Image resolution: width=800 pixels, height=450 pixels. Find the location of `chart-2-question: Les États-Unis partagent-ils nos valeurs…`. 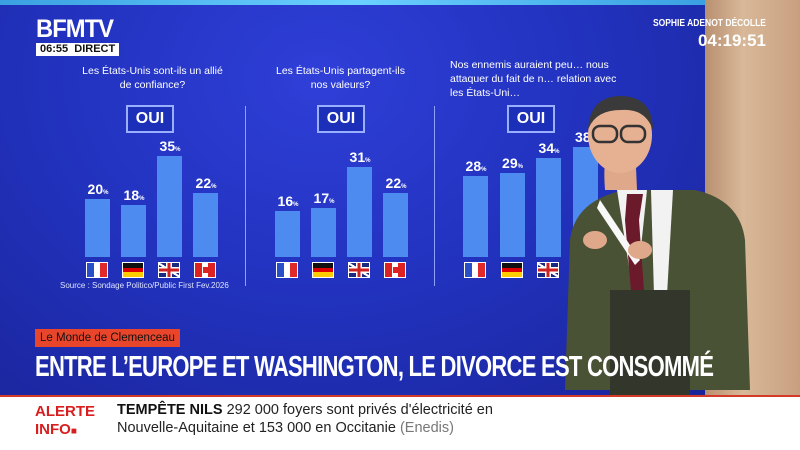

chart-2-question: Les États-Unis partagent-ils nos valeurs… is located at coordinates (340, 78).